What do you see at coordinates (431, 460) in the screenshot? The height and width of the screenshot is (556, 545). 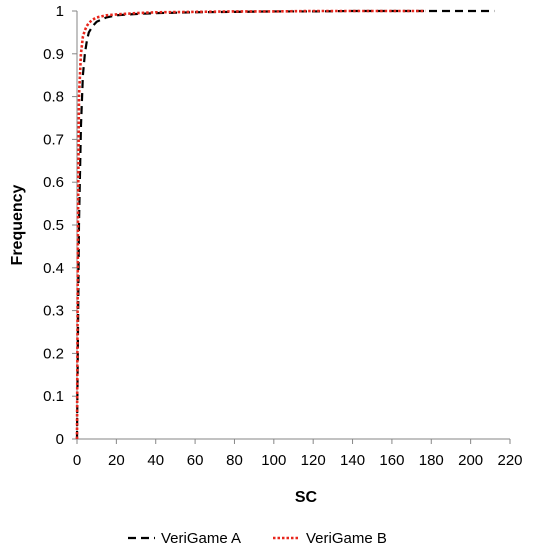 I see `x-tick-label: 180` at bounding box center [431, 460].